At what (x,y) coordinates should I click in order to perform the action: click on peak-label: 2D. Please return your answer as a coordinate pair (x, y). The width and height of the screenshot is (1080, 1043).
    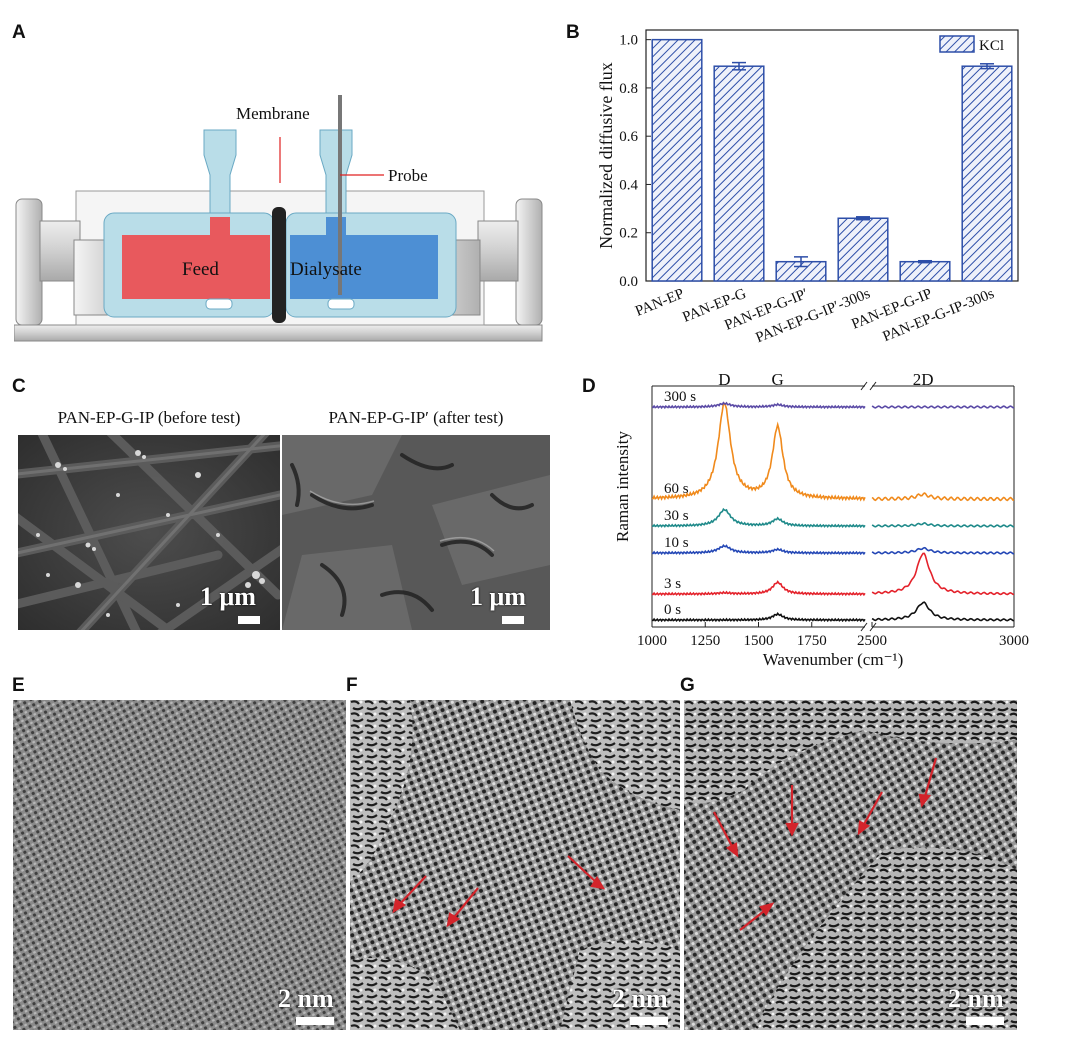
    Looking at the image, I should click on (923, 380).